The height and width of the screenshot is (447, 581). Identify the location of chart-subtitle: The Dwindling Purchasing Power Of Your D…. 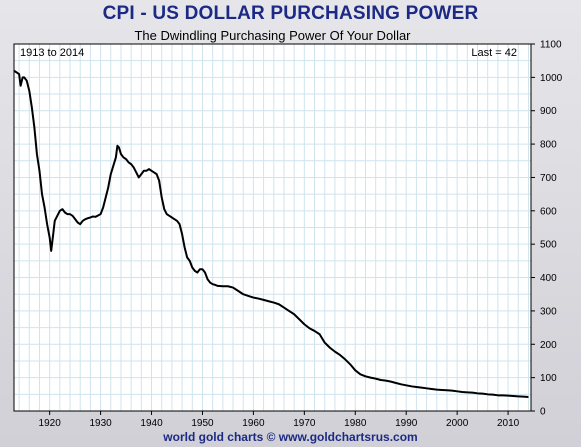
(272, 35).